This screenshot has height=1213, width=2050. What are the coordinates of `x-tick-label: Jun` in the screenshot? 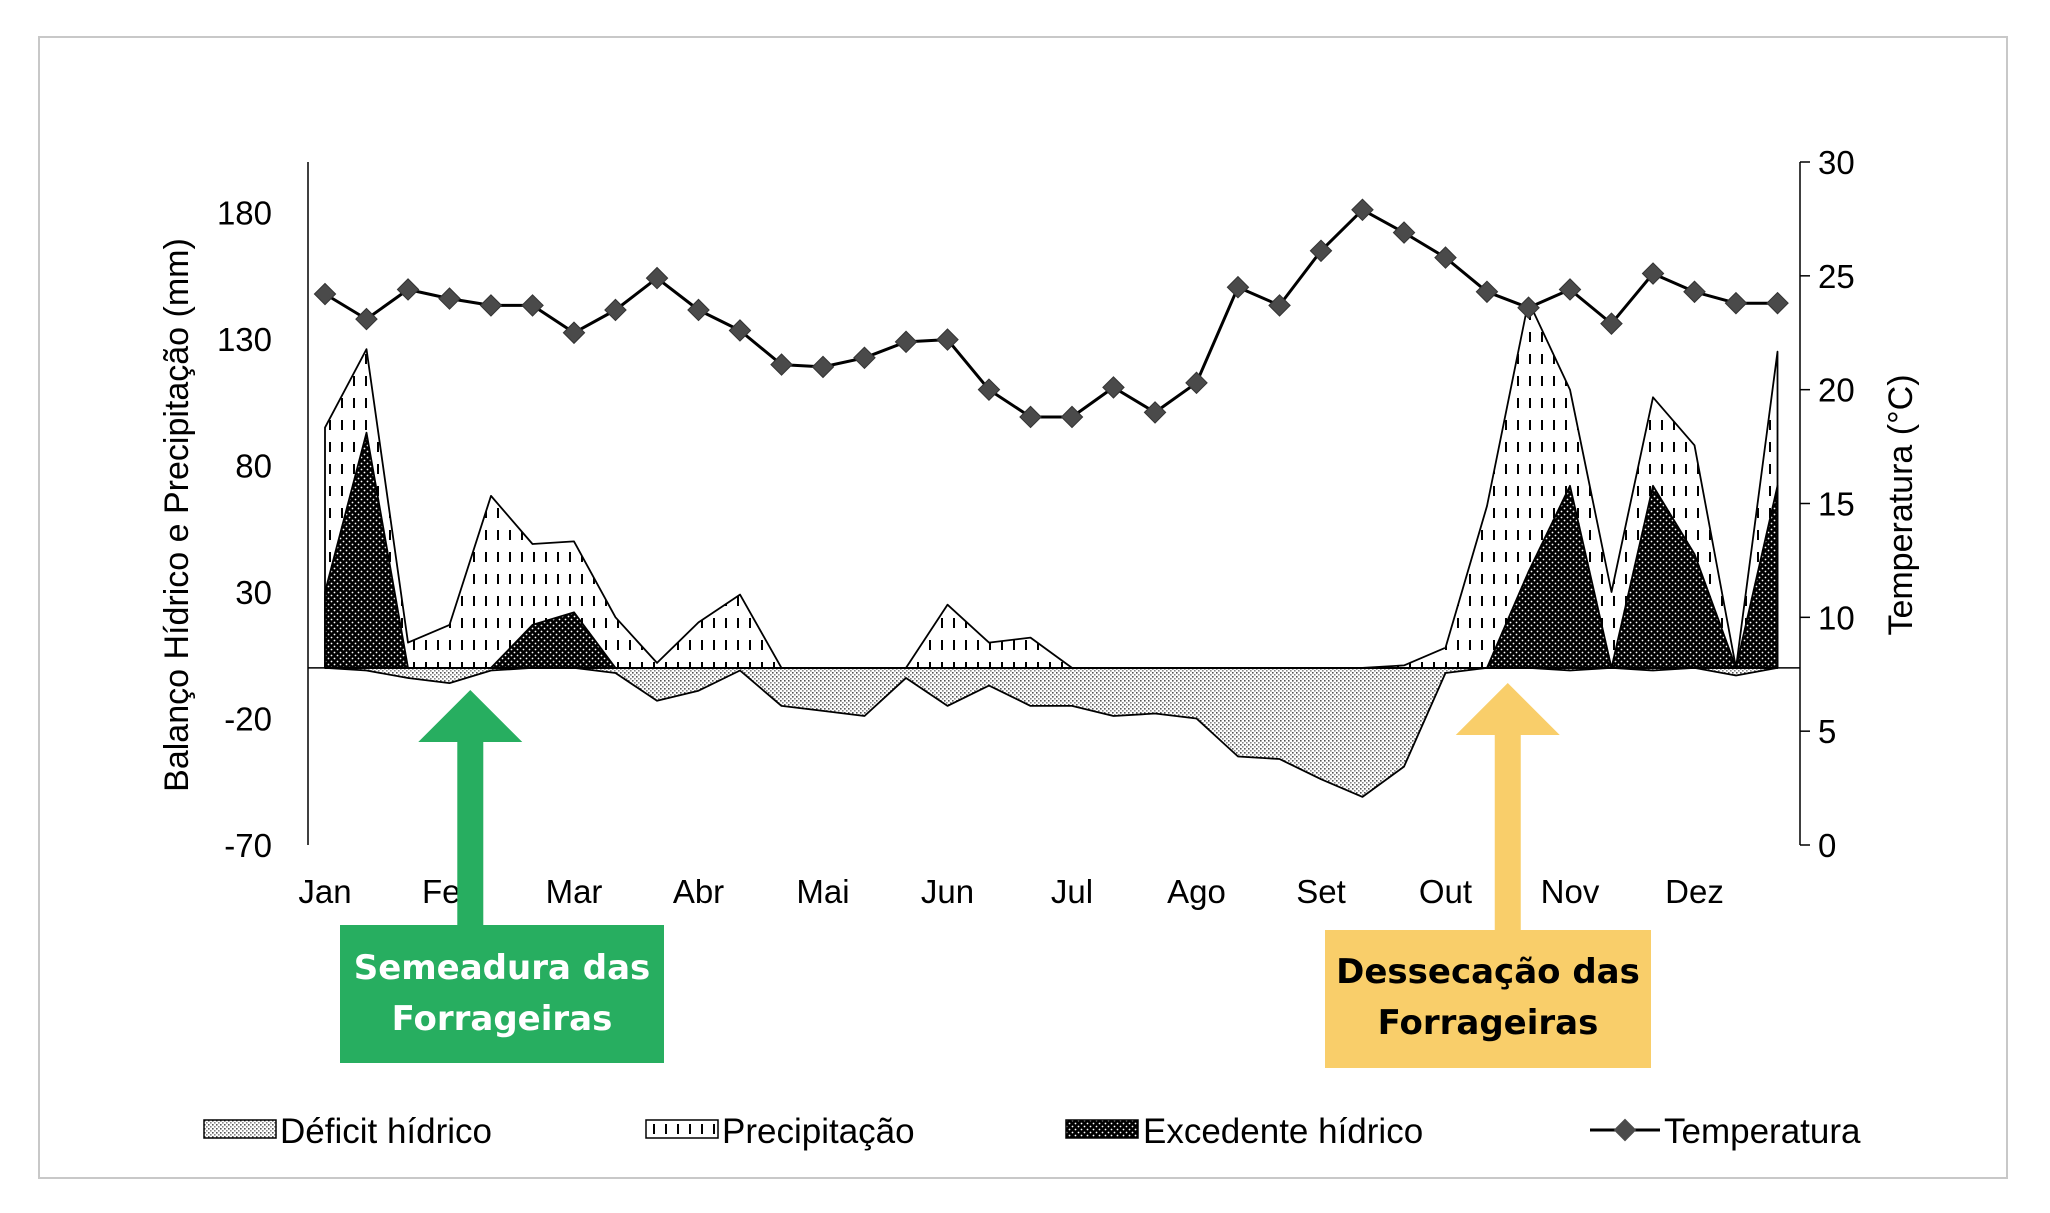 It's located at (947, 891).